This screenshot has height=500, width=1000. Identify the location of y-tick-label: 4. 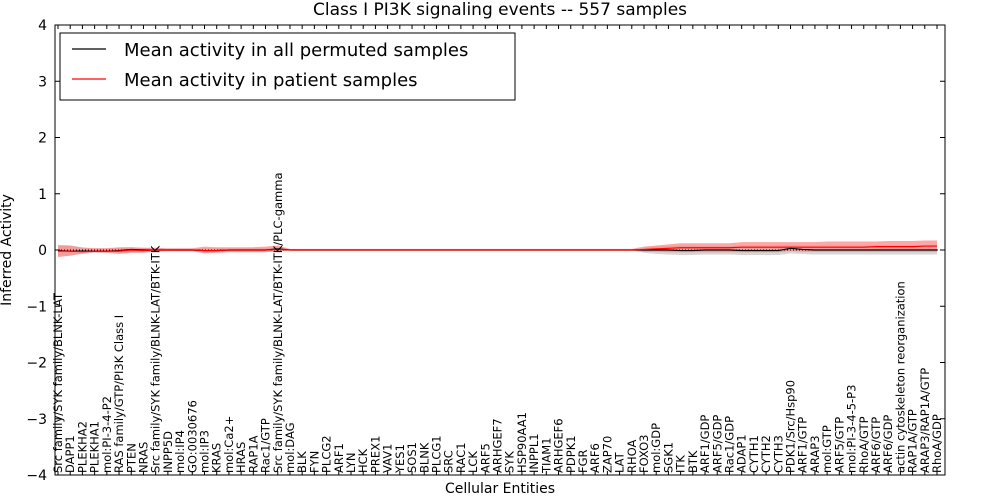
(42, 26).